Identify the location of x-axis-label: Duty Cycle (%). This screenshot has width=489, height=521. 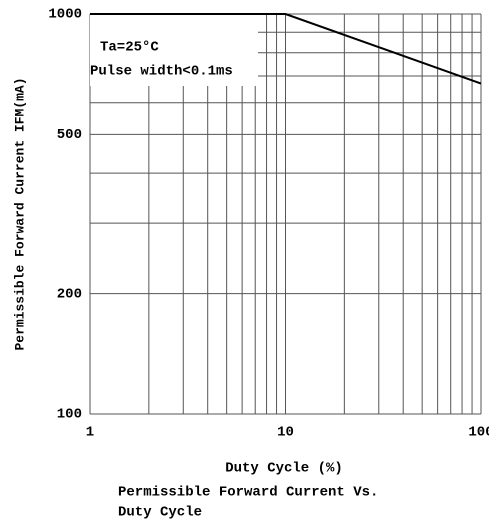
(284, 469).